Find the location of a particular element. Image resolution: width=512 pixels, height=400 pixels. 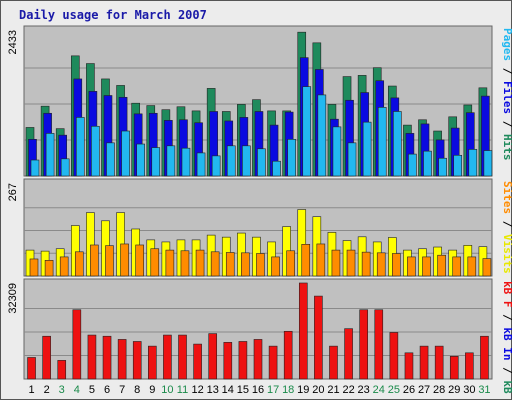

series-label-part: kB F is located at coordinates (506, 294).